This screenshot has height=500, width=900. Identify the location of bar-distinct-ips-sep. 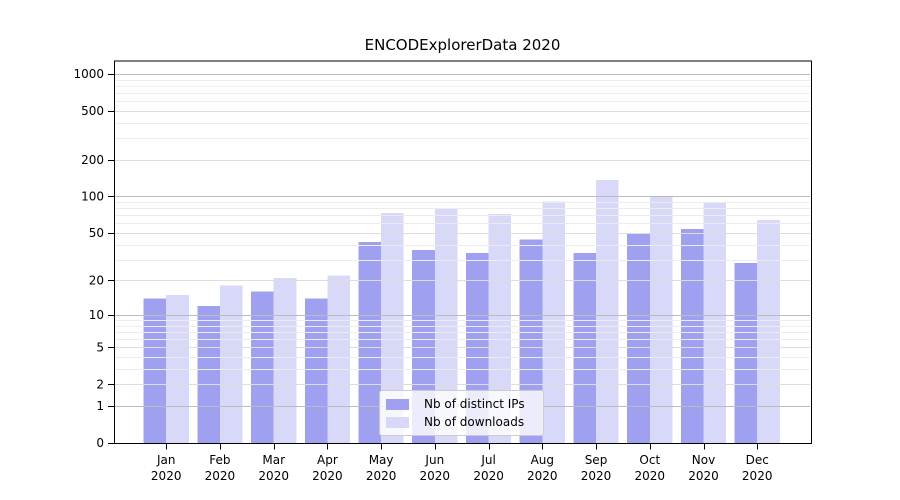
(584, 348).